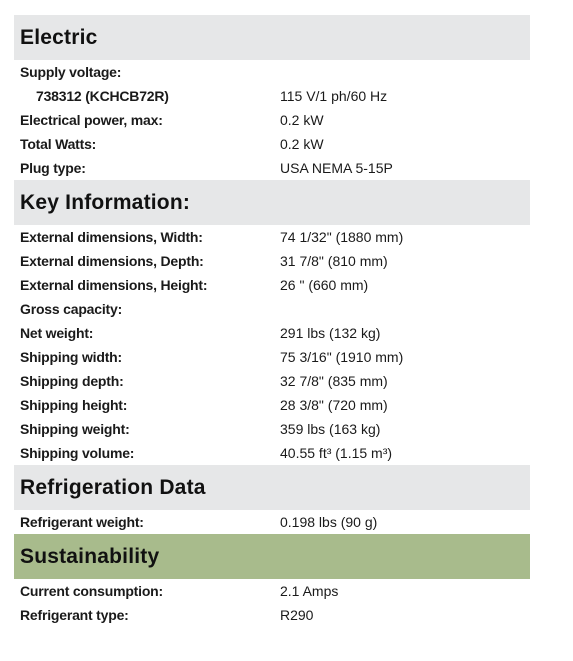  I want to click on spec-label: Current consumption:, so click(91, 591).